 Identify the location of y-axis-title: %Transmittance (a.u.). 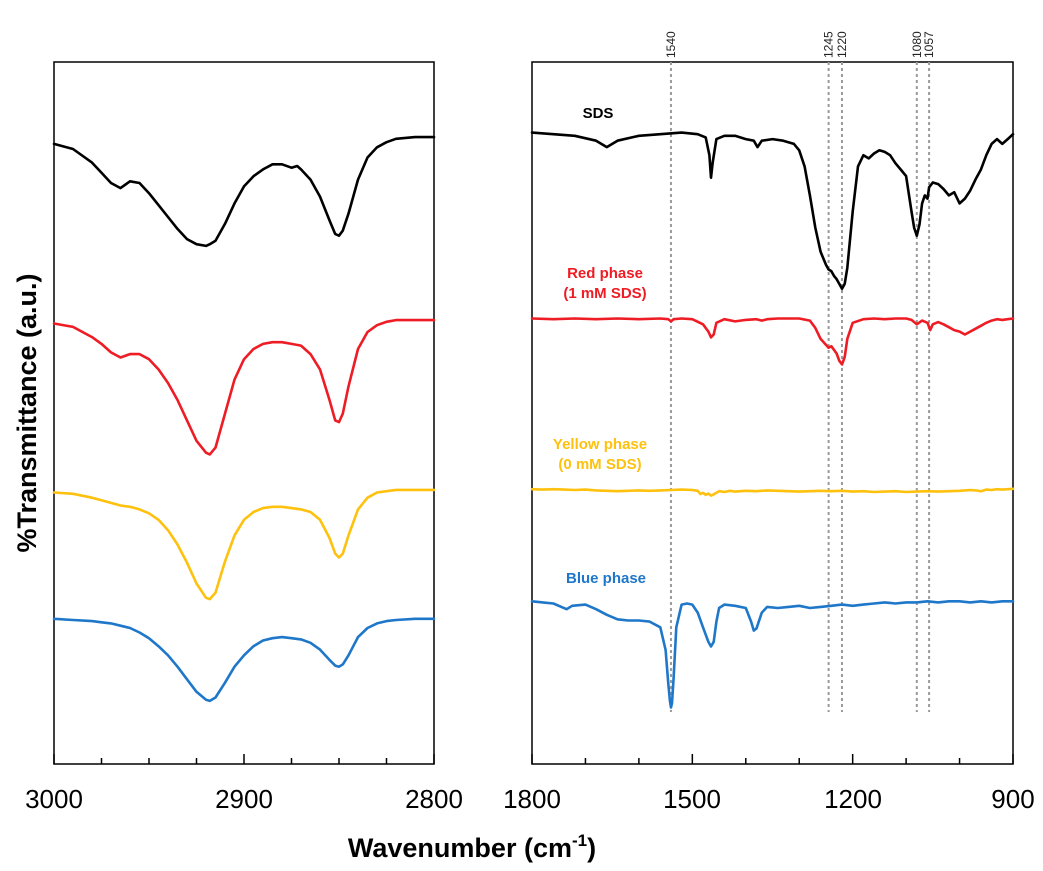
(27, 412).